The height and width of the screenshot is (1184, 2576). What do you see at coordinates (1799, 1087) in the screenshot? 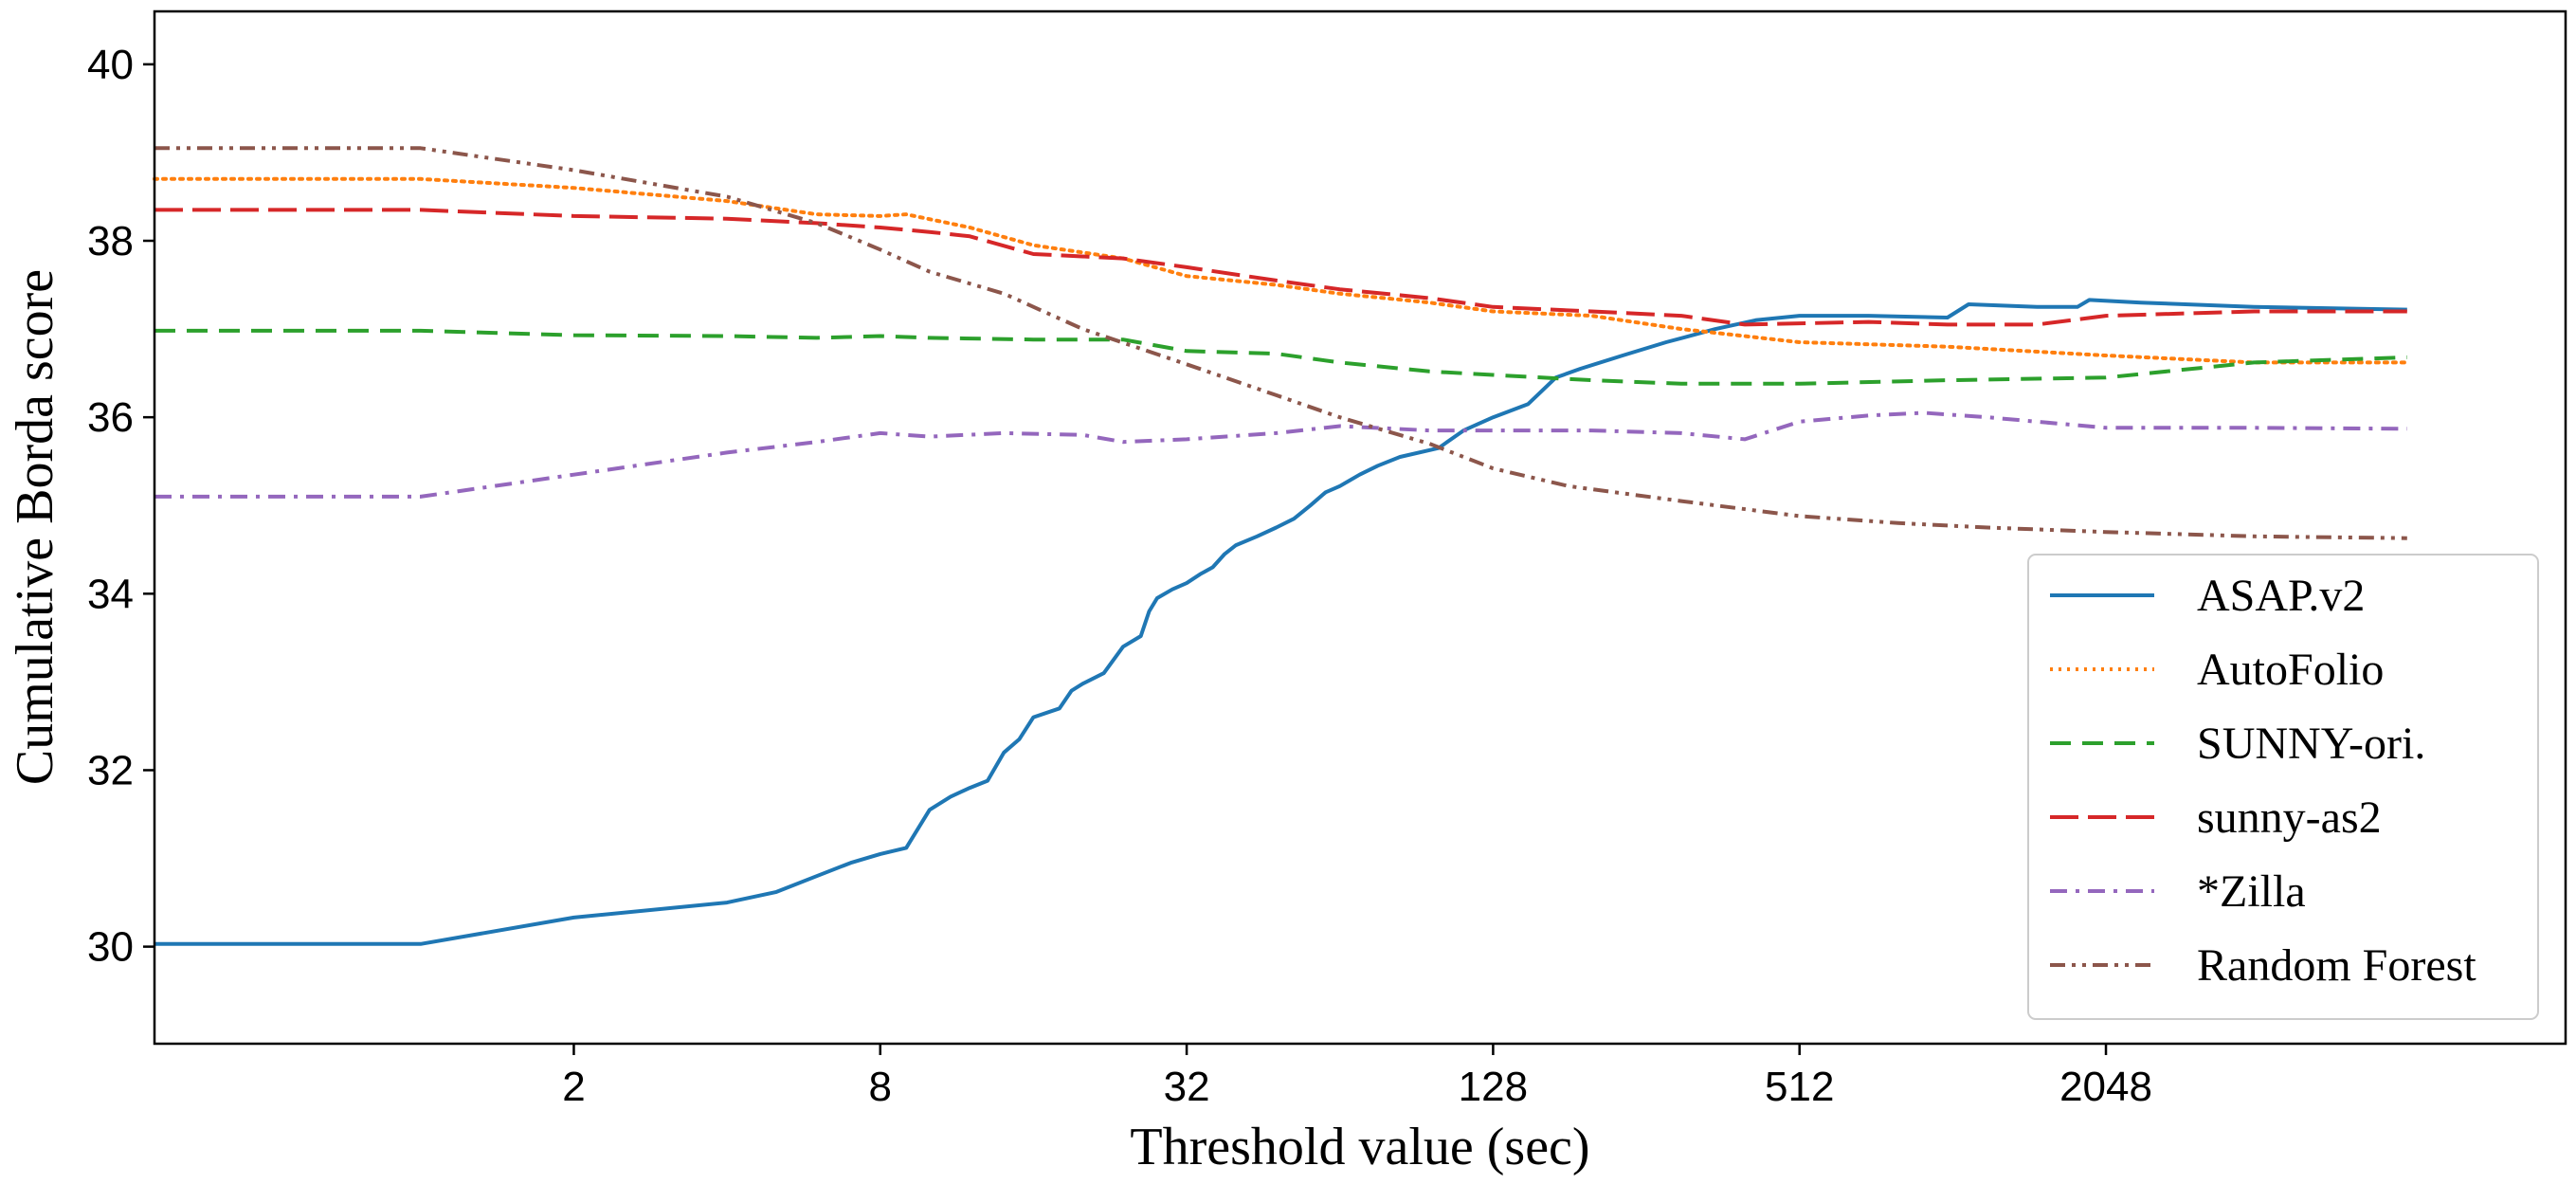
I see `x-tick-label-4: 512` at bounding box center [1799, 1087].